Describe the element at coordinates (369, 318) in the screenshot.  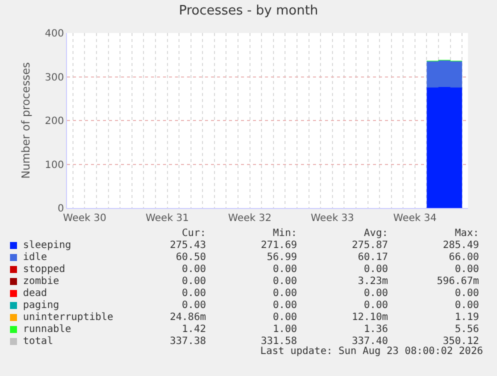
I see `text: 12.10m` at that location.